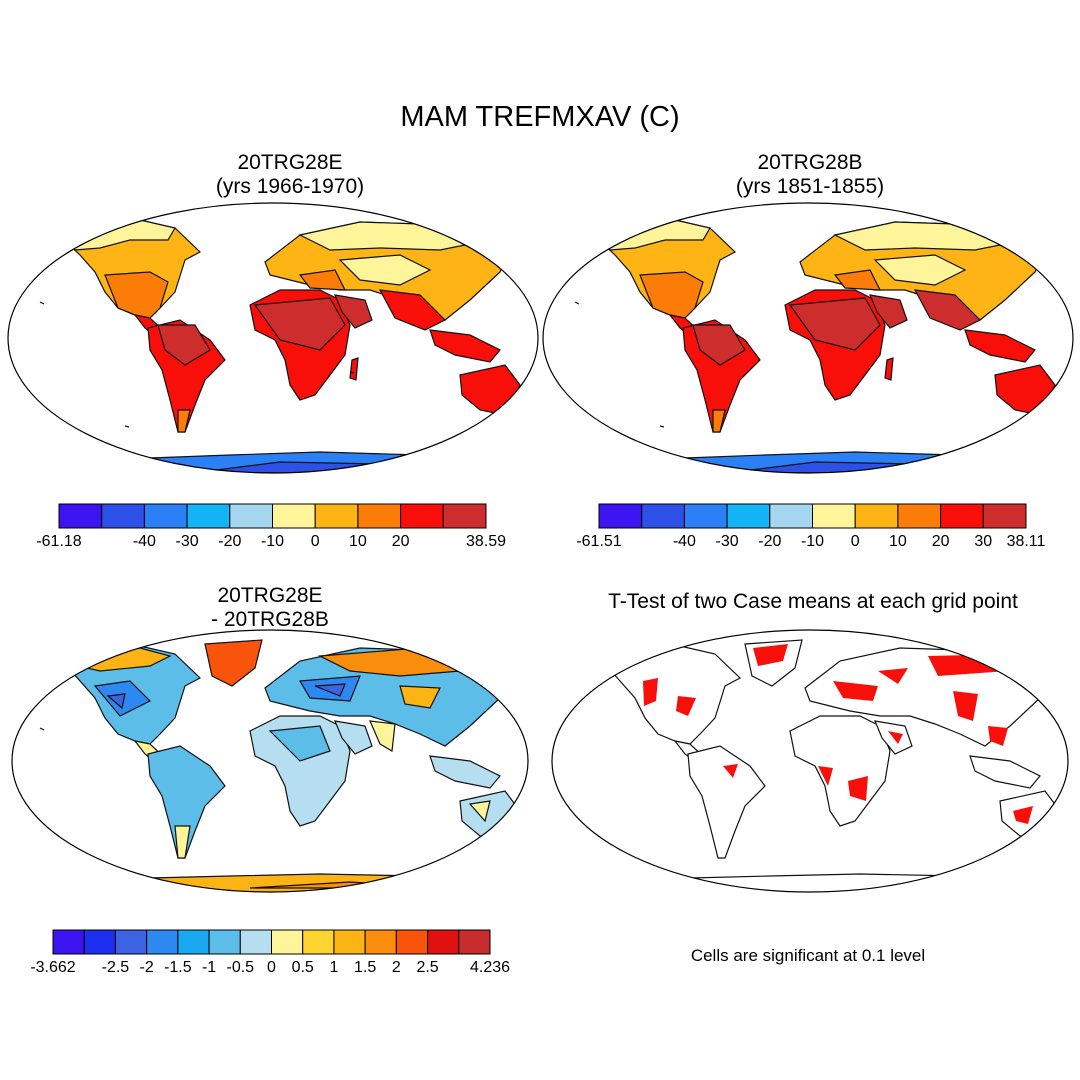 This screenshot has height=1080, width=1080. What do you see at coordinates (147, 967) in the screenshot?
I see `colorbar-tick-label: -2` at bounding box center [147, 967].